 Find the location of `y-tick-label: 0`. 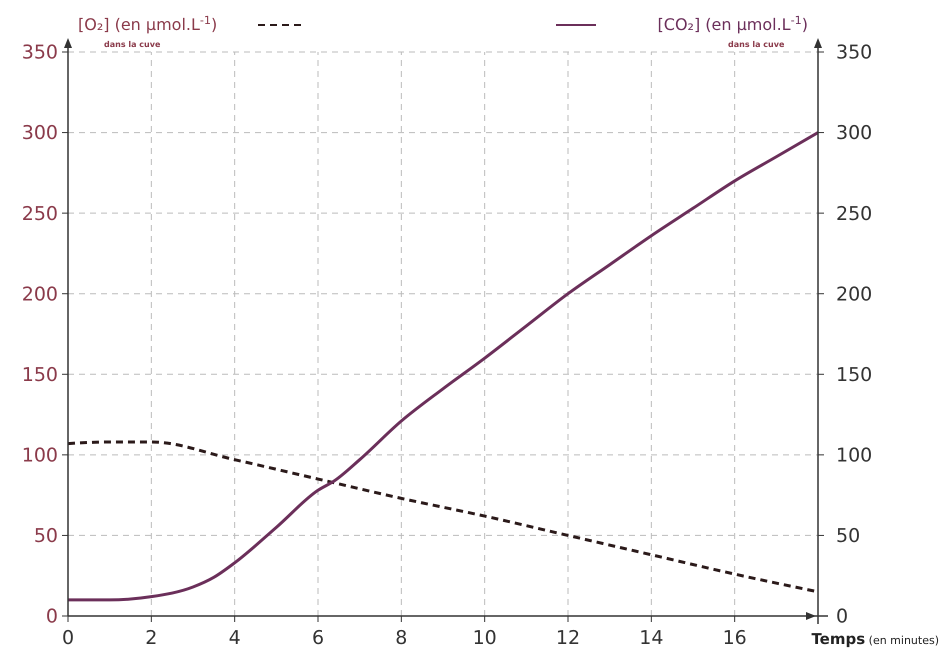

y-tick-label: 0 is located at coordinates (52, 617).